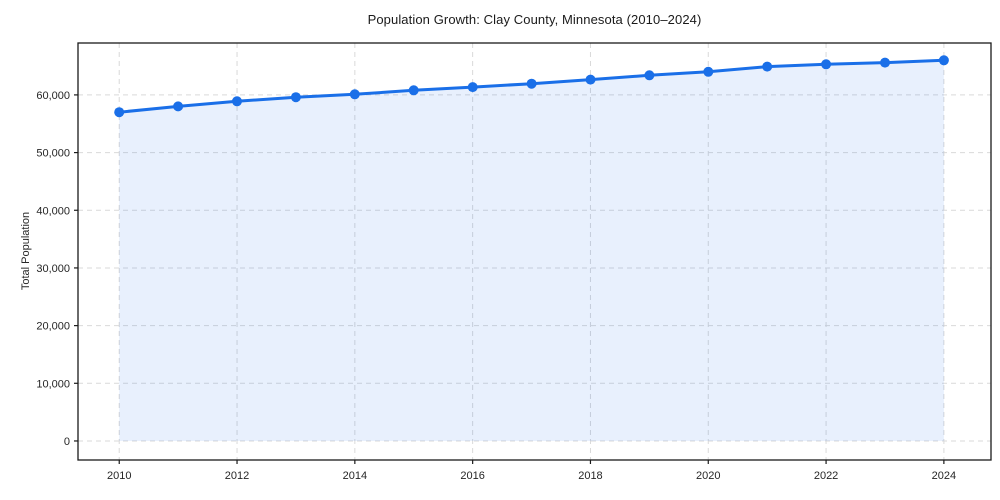 The image size is (1000, 500). Describe the element at coordinates (237, 476) in the screenshot. I see `x-tick-label: 2012` at that location.